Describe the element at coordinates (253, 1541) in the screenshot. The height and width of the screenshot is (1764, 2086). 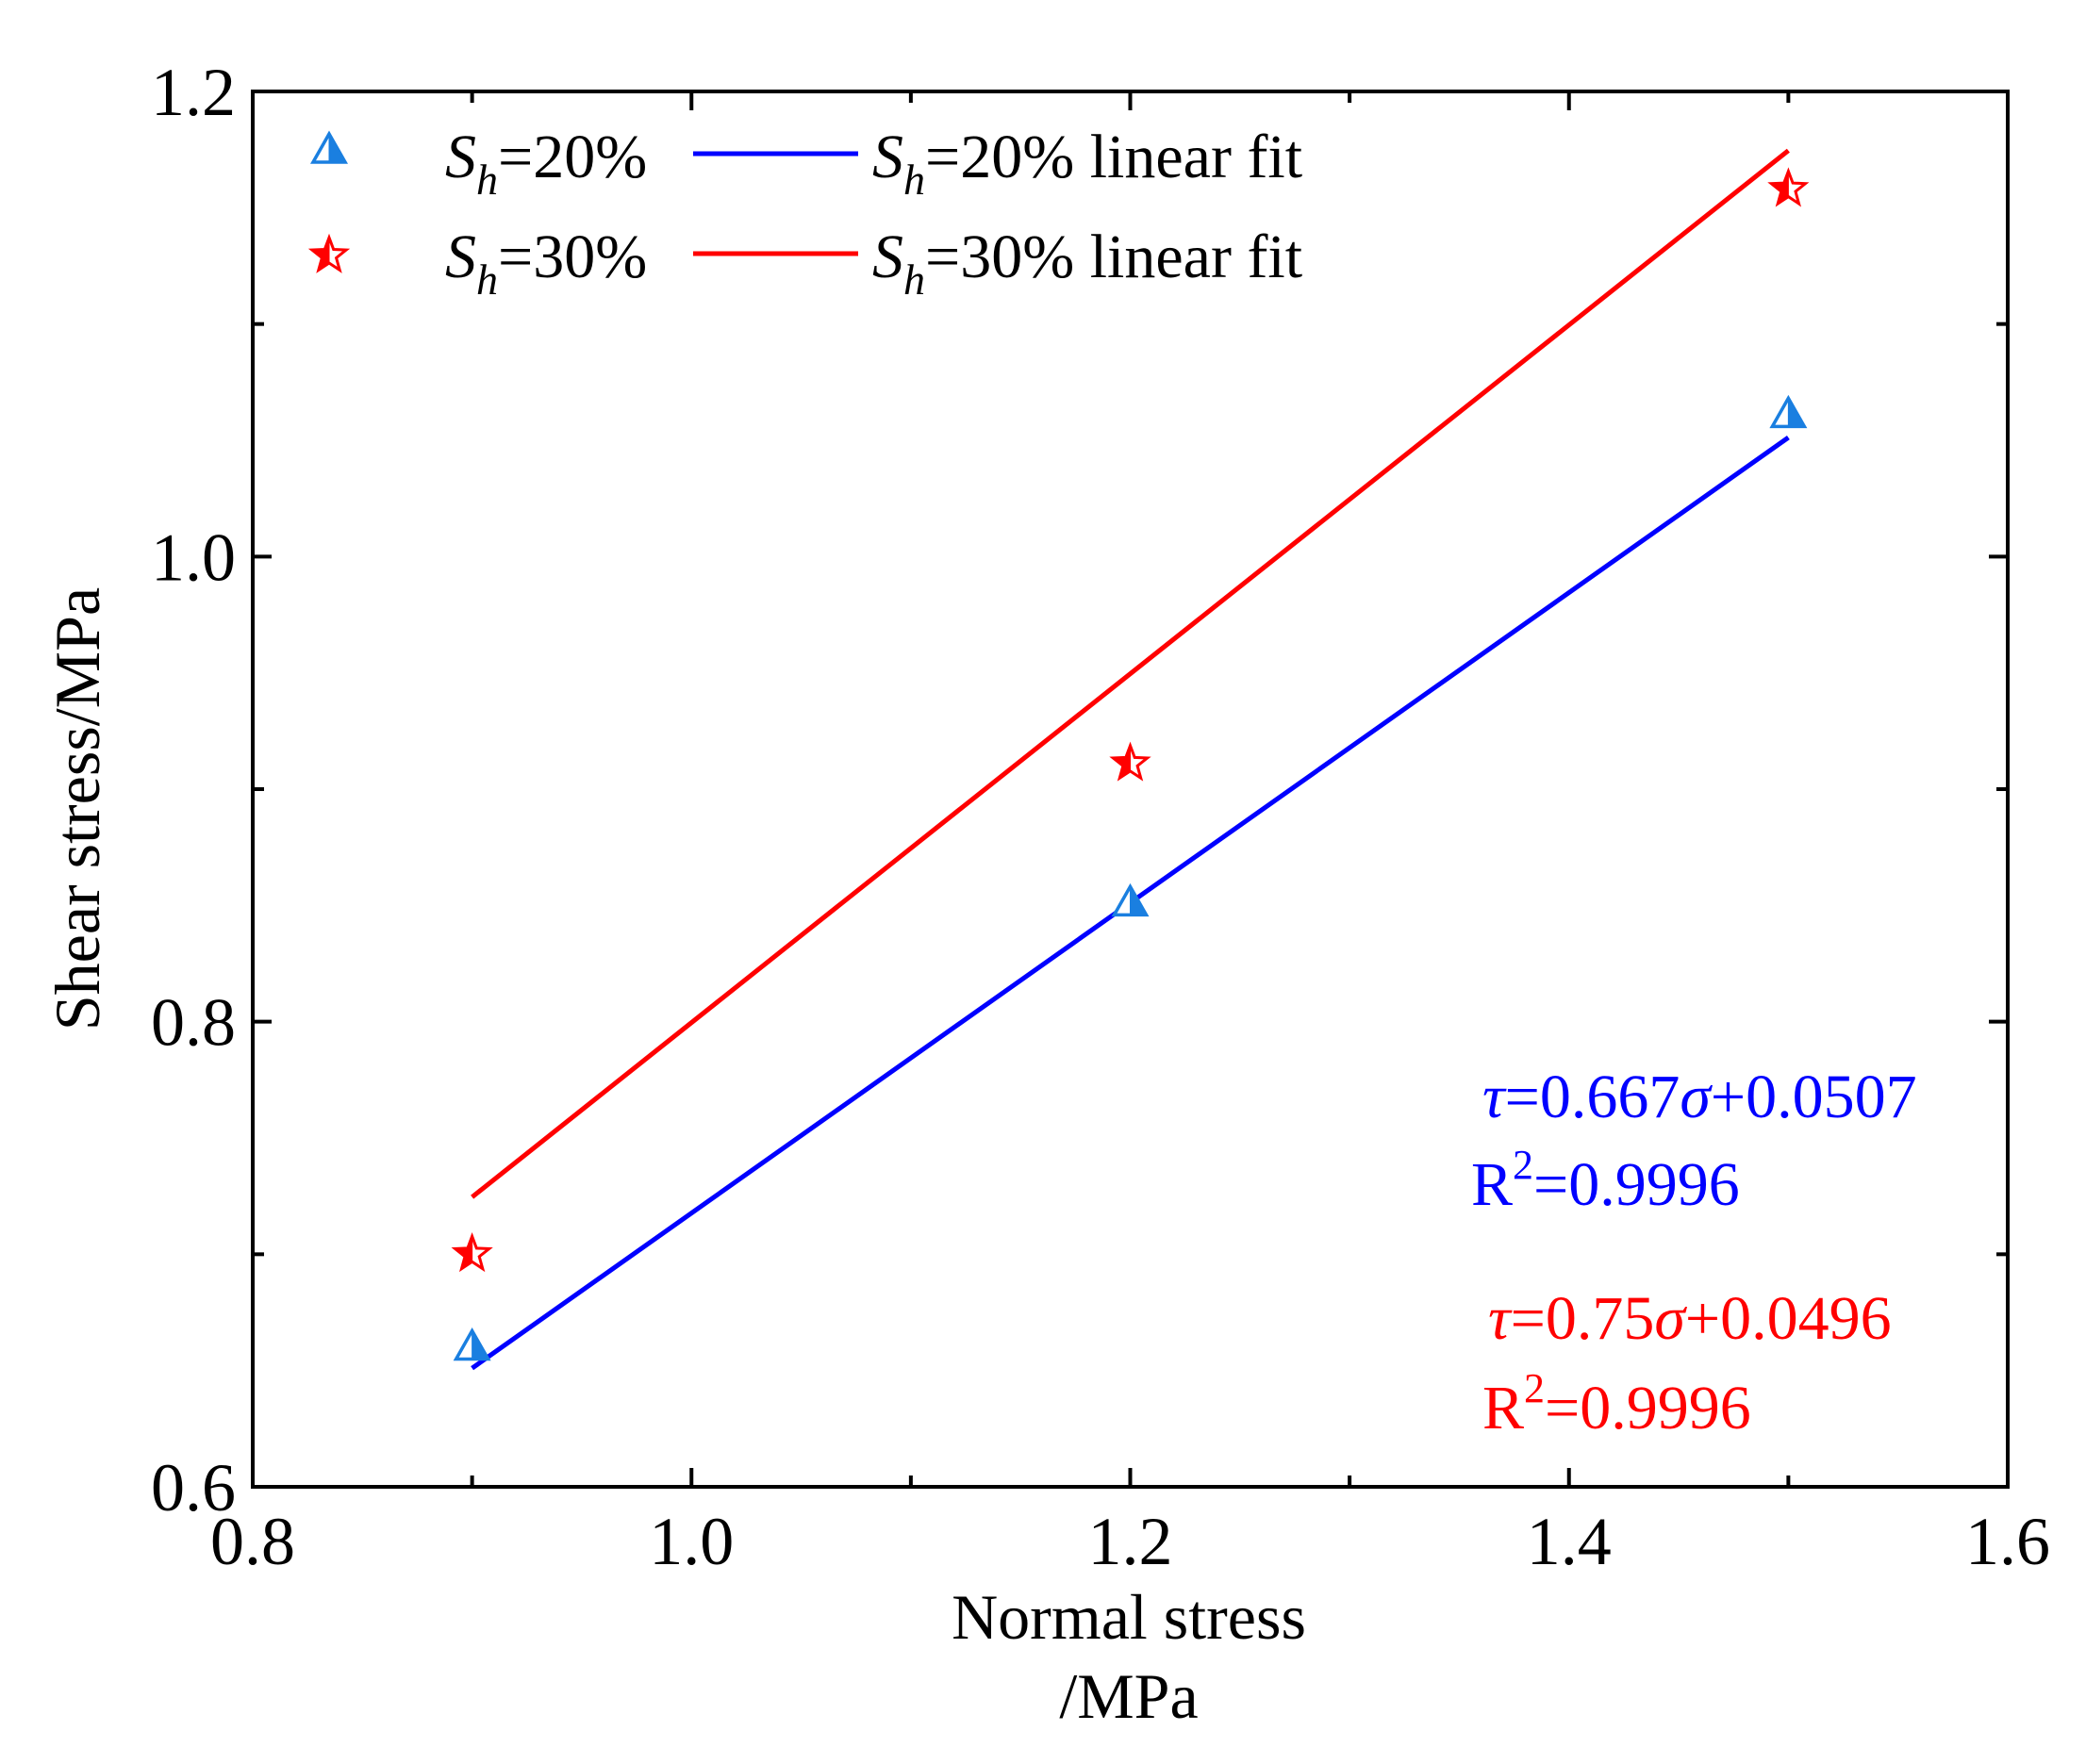
I see `x-tick-label: 0.8` at that location.